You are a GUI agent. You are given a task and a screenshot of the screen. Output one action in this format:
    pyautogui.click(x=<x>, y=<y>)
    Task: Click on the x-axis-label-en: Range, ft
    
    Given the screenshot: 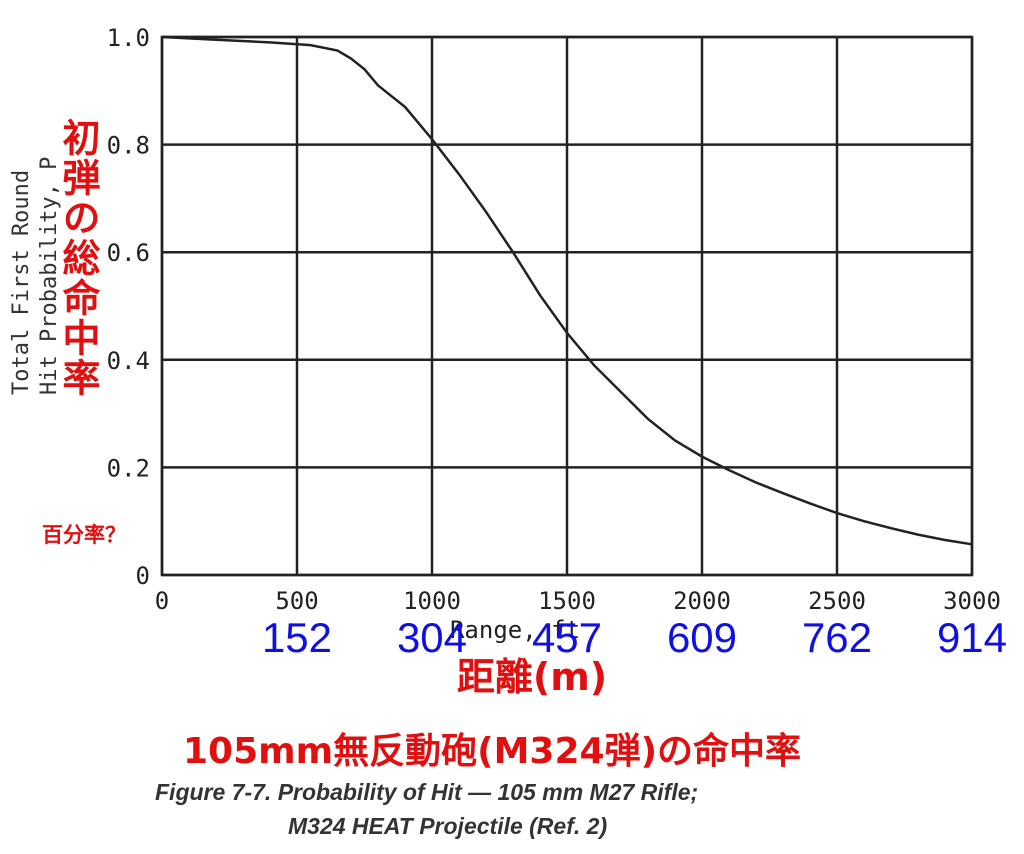 What is the action you would take?
    pyautogui.click(x=515, y=630)
    